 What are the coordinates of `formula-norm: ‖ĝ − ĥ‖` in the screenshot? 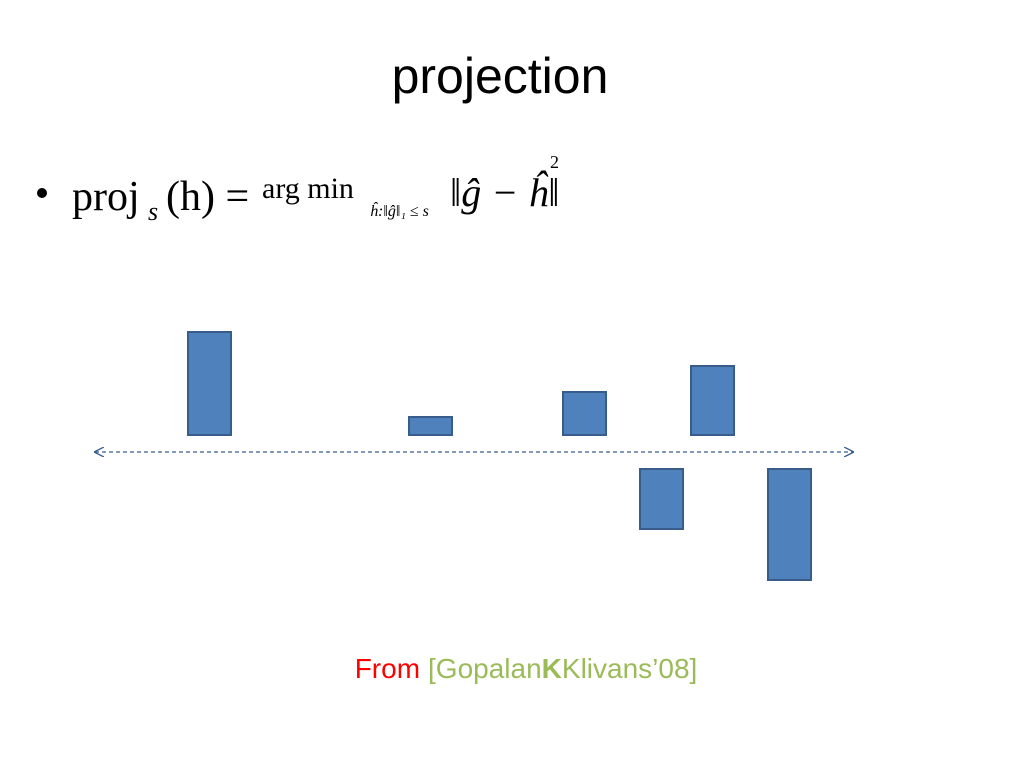 It's located at (504, 192).